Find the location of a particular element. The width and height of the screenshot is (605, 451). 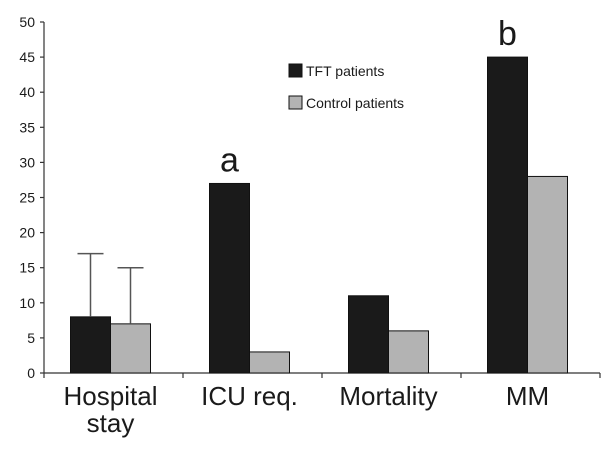

legend: TFT patients Control patients is located at coordinates (346, 87).